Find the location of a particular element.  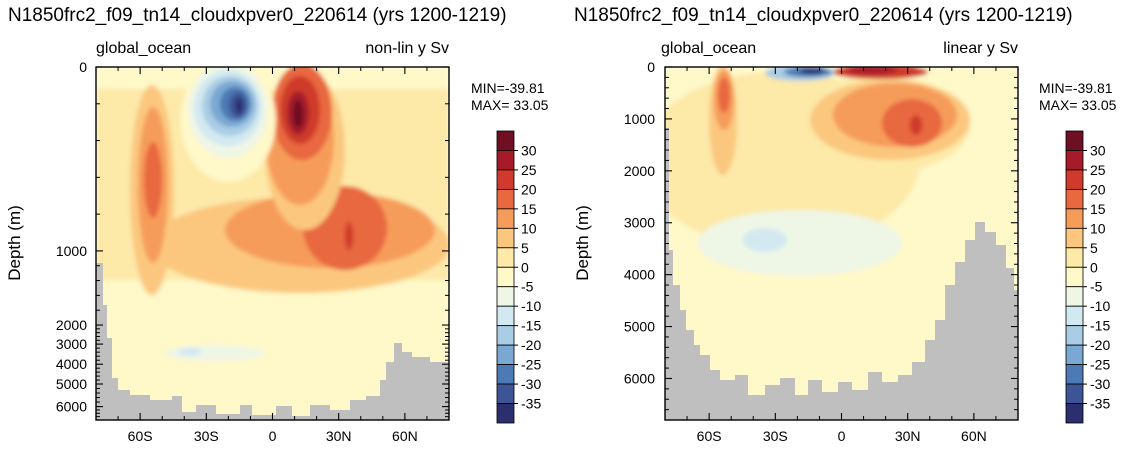

colorbar-label: -30 is located at coordinates (531, 384).